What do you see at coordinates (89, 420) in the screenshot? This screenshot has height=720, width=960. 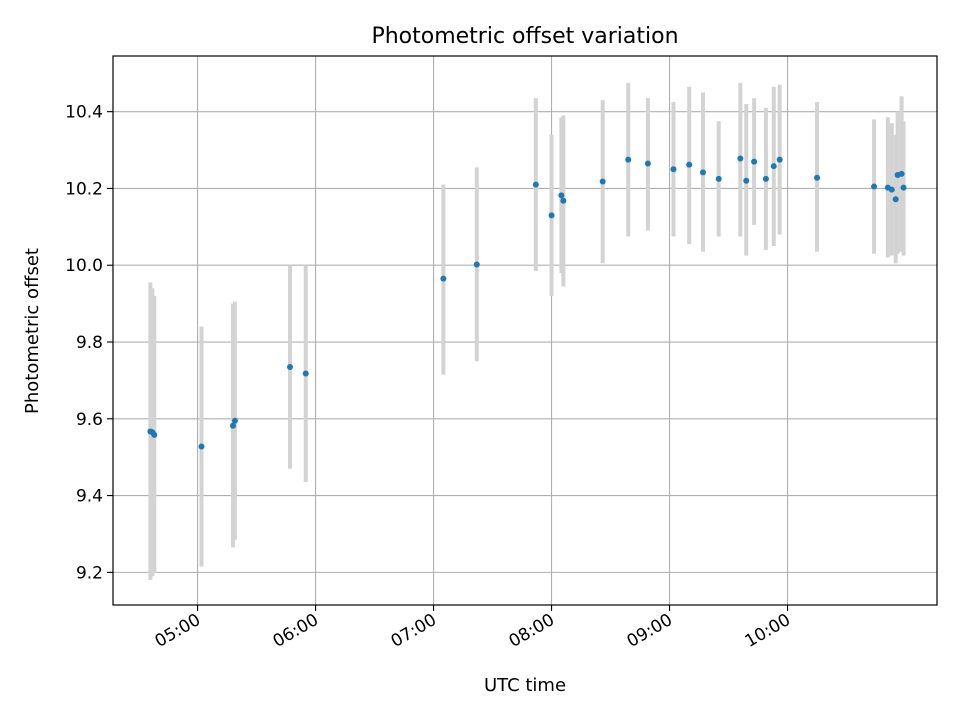 I see `y-tick-label: 9.6` at bounding box center [89, 420].